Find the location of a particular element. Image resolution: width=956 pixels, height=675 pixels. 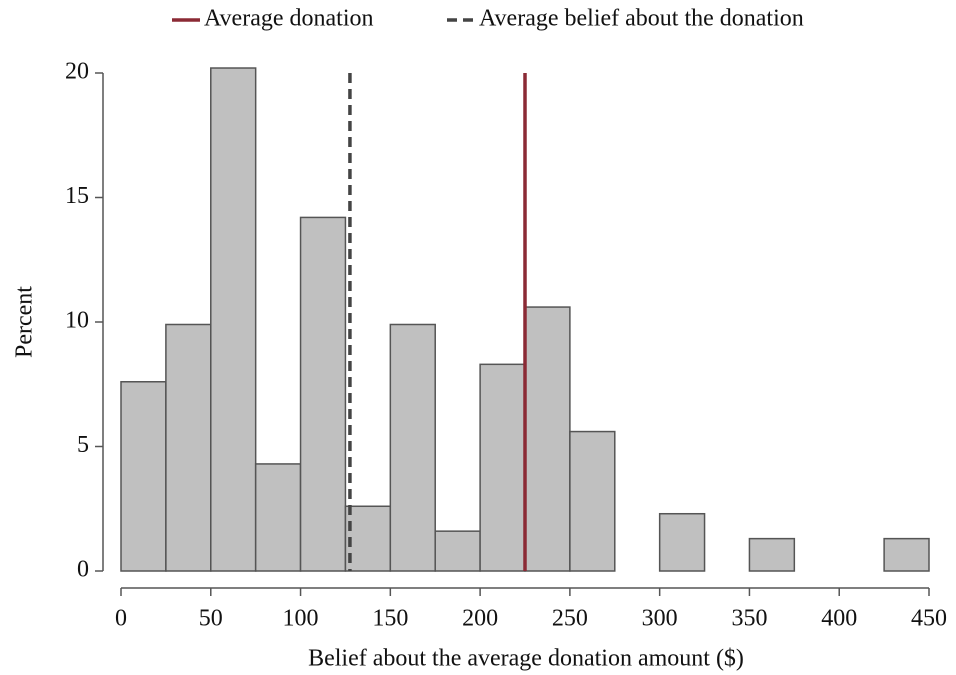

x-tick-label: 350 is located at coordinates (749, 619).